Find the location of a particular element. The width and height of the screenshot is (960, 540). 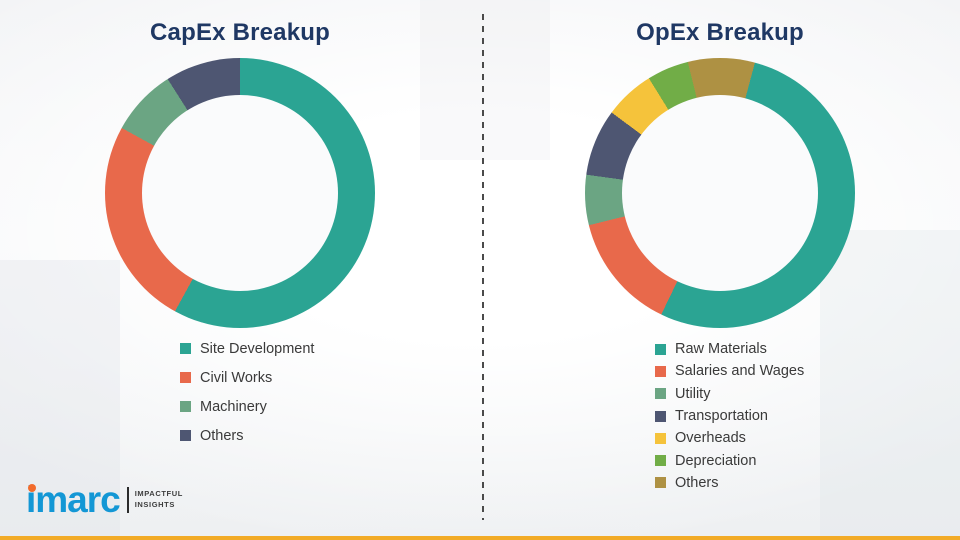

legend-item: Raw Materials is located at coordinates (729, 349).